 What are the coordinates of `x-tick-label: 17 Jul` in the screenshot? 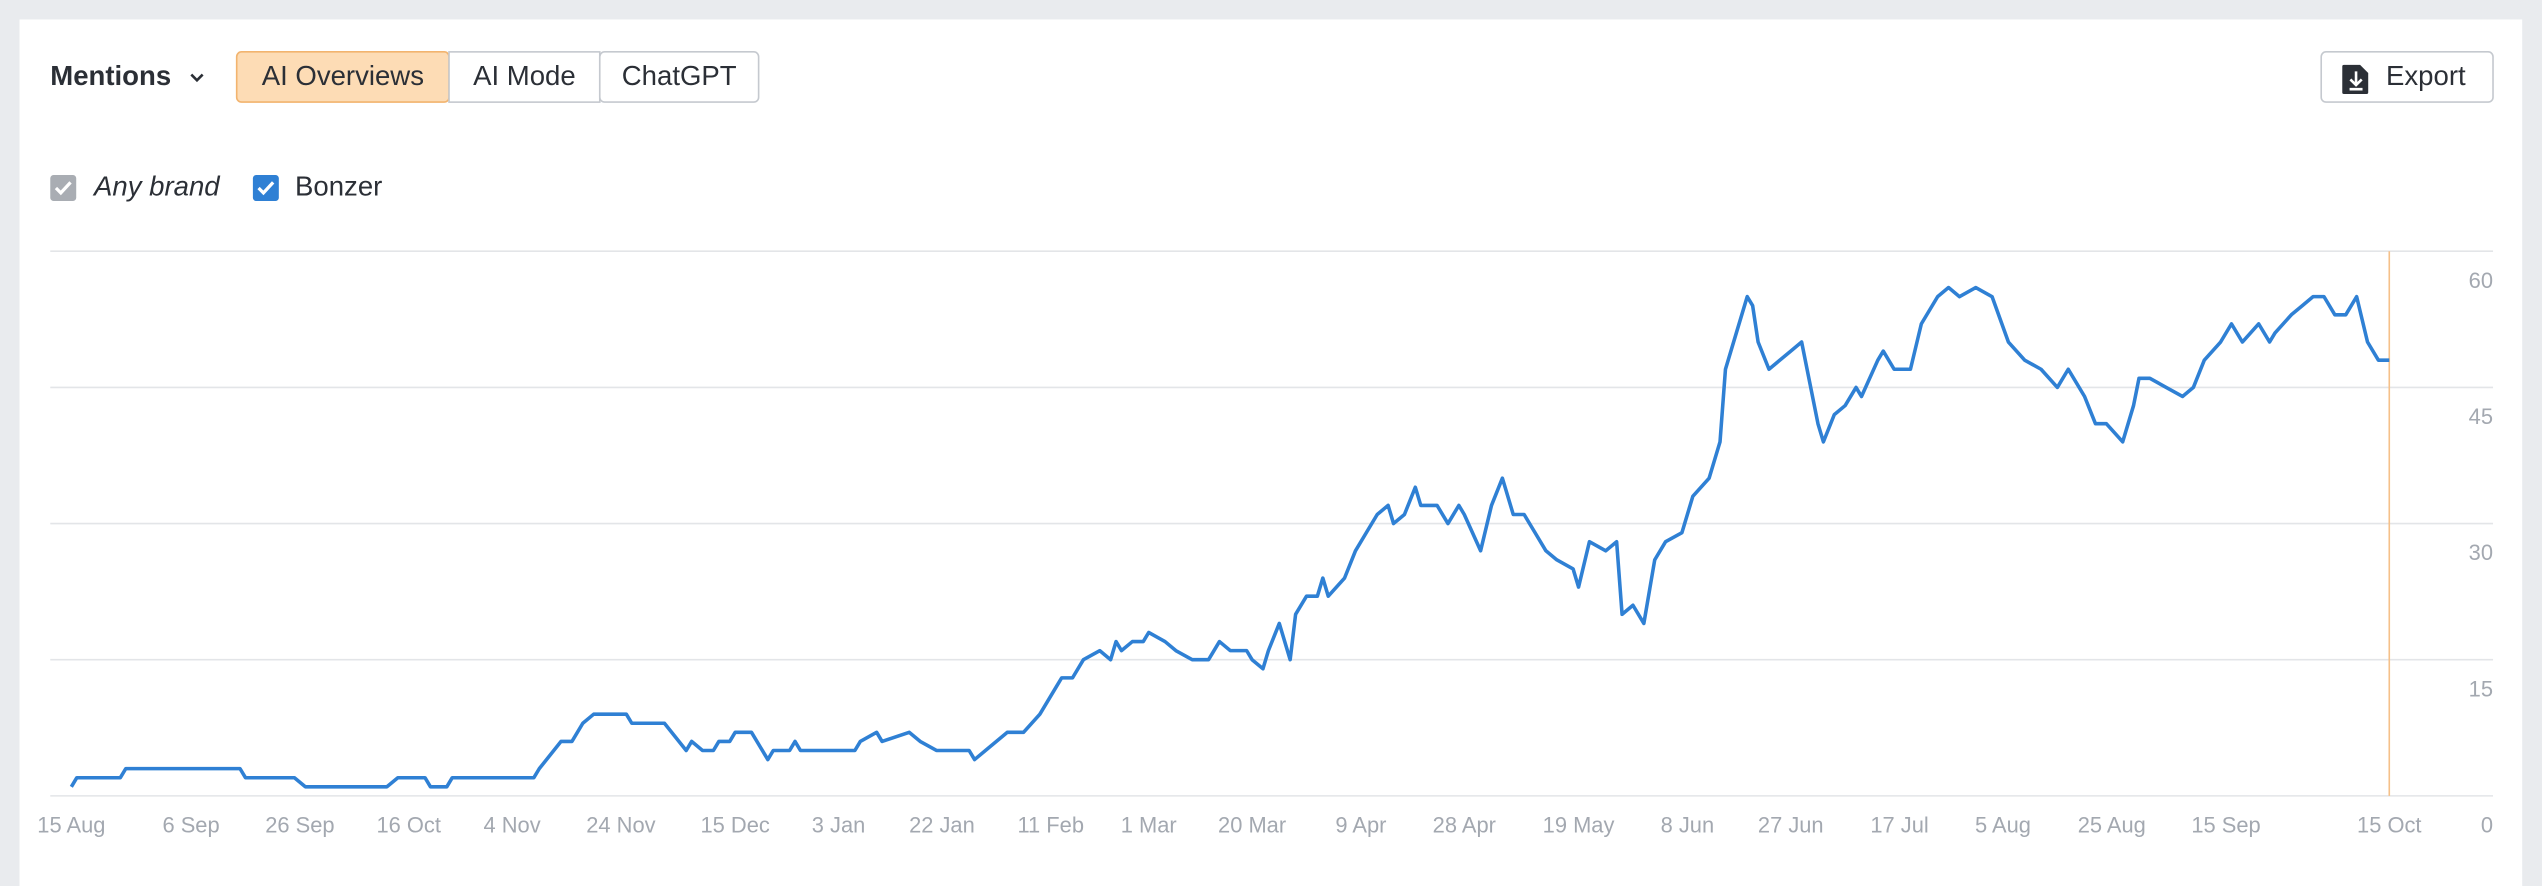 It's located at (1899, 824).